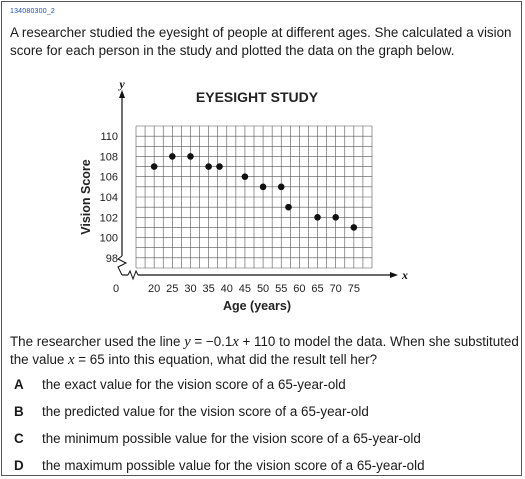  Describe the element at coordinates (71, 360) in the screenshot. I see `var-x-substitution: x` at that location.